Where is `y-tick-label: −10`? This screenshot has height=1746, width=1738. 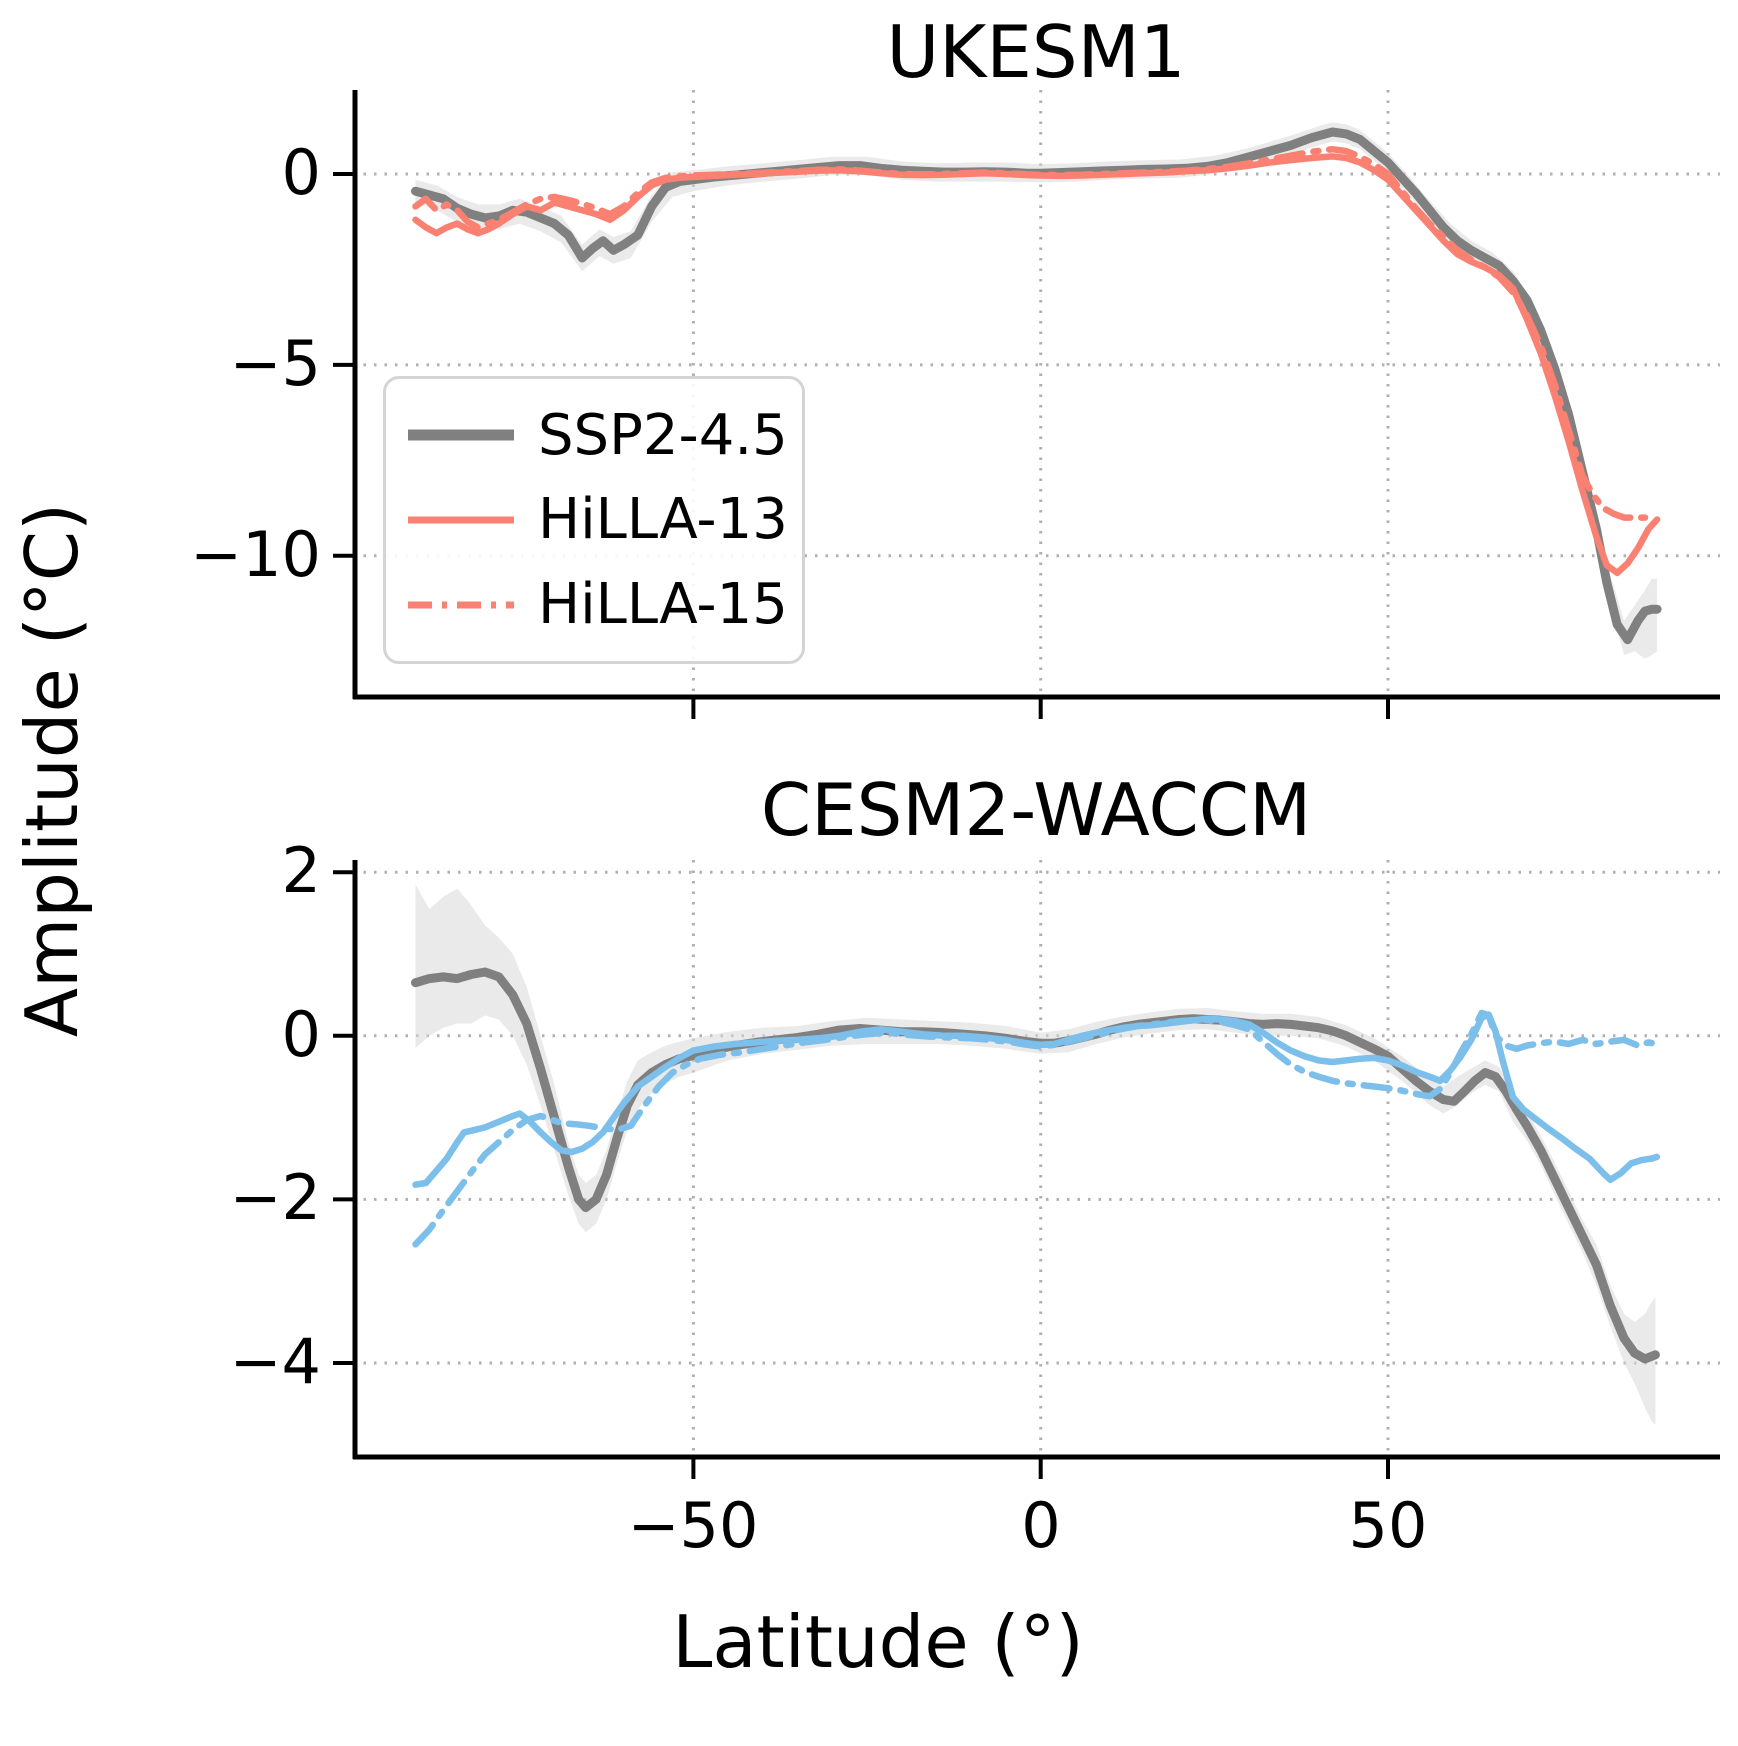
y-tick-label: −10 is located at coordinates (255, 555).